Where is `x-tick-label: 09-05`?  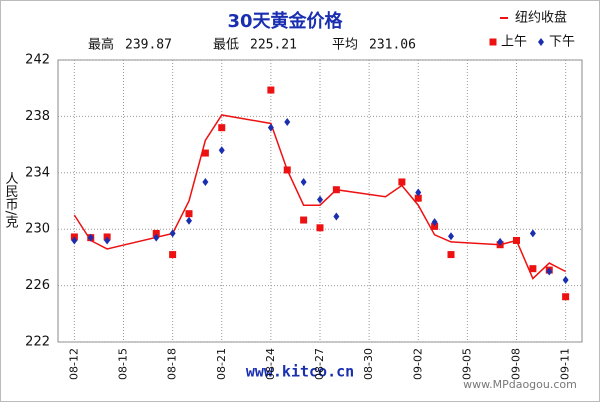 x-tick-label: 09-05 is located at coordinates (466, 364).